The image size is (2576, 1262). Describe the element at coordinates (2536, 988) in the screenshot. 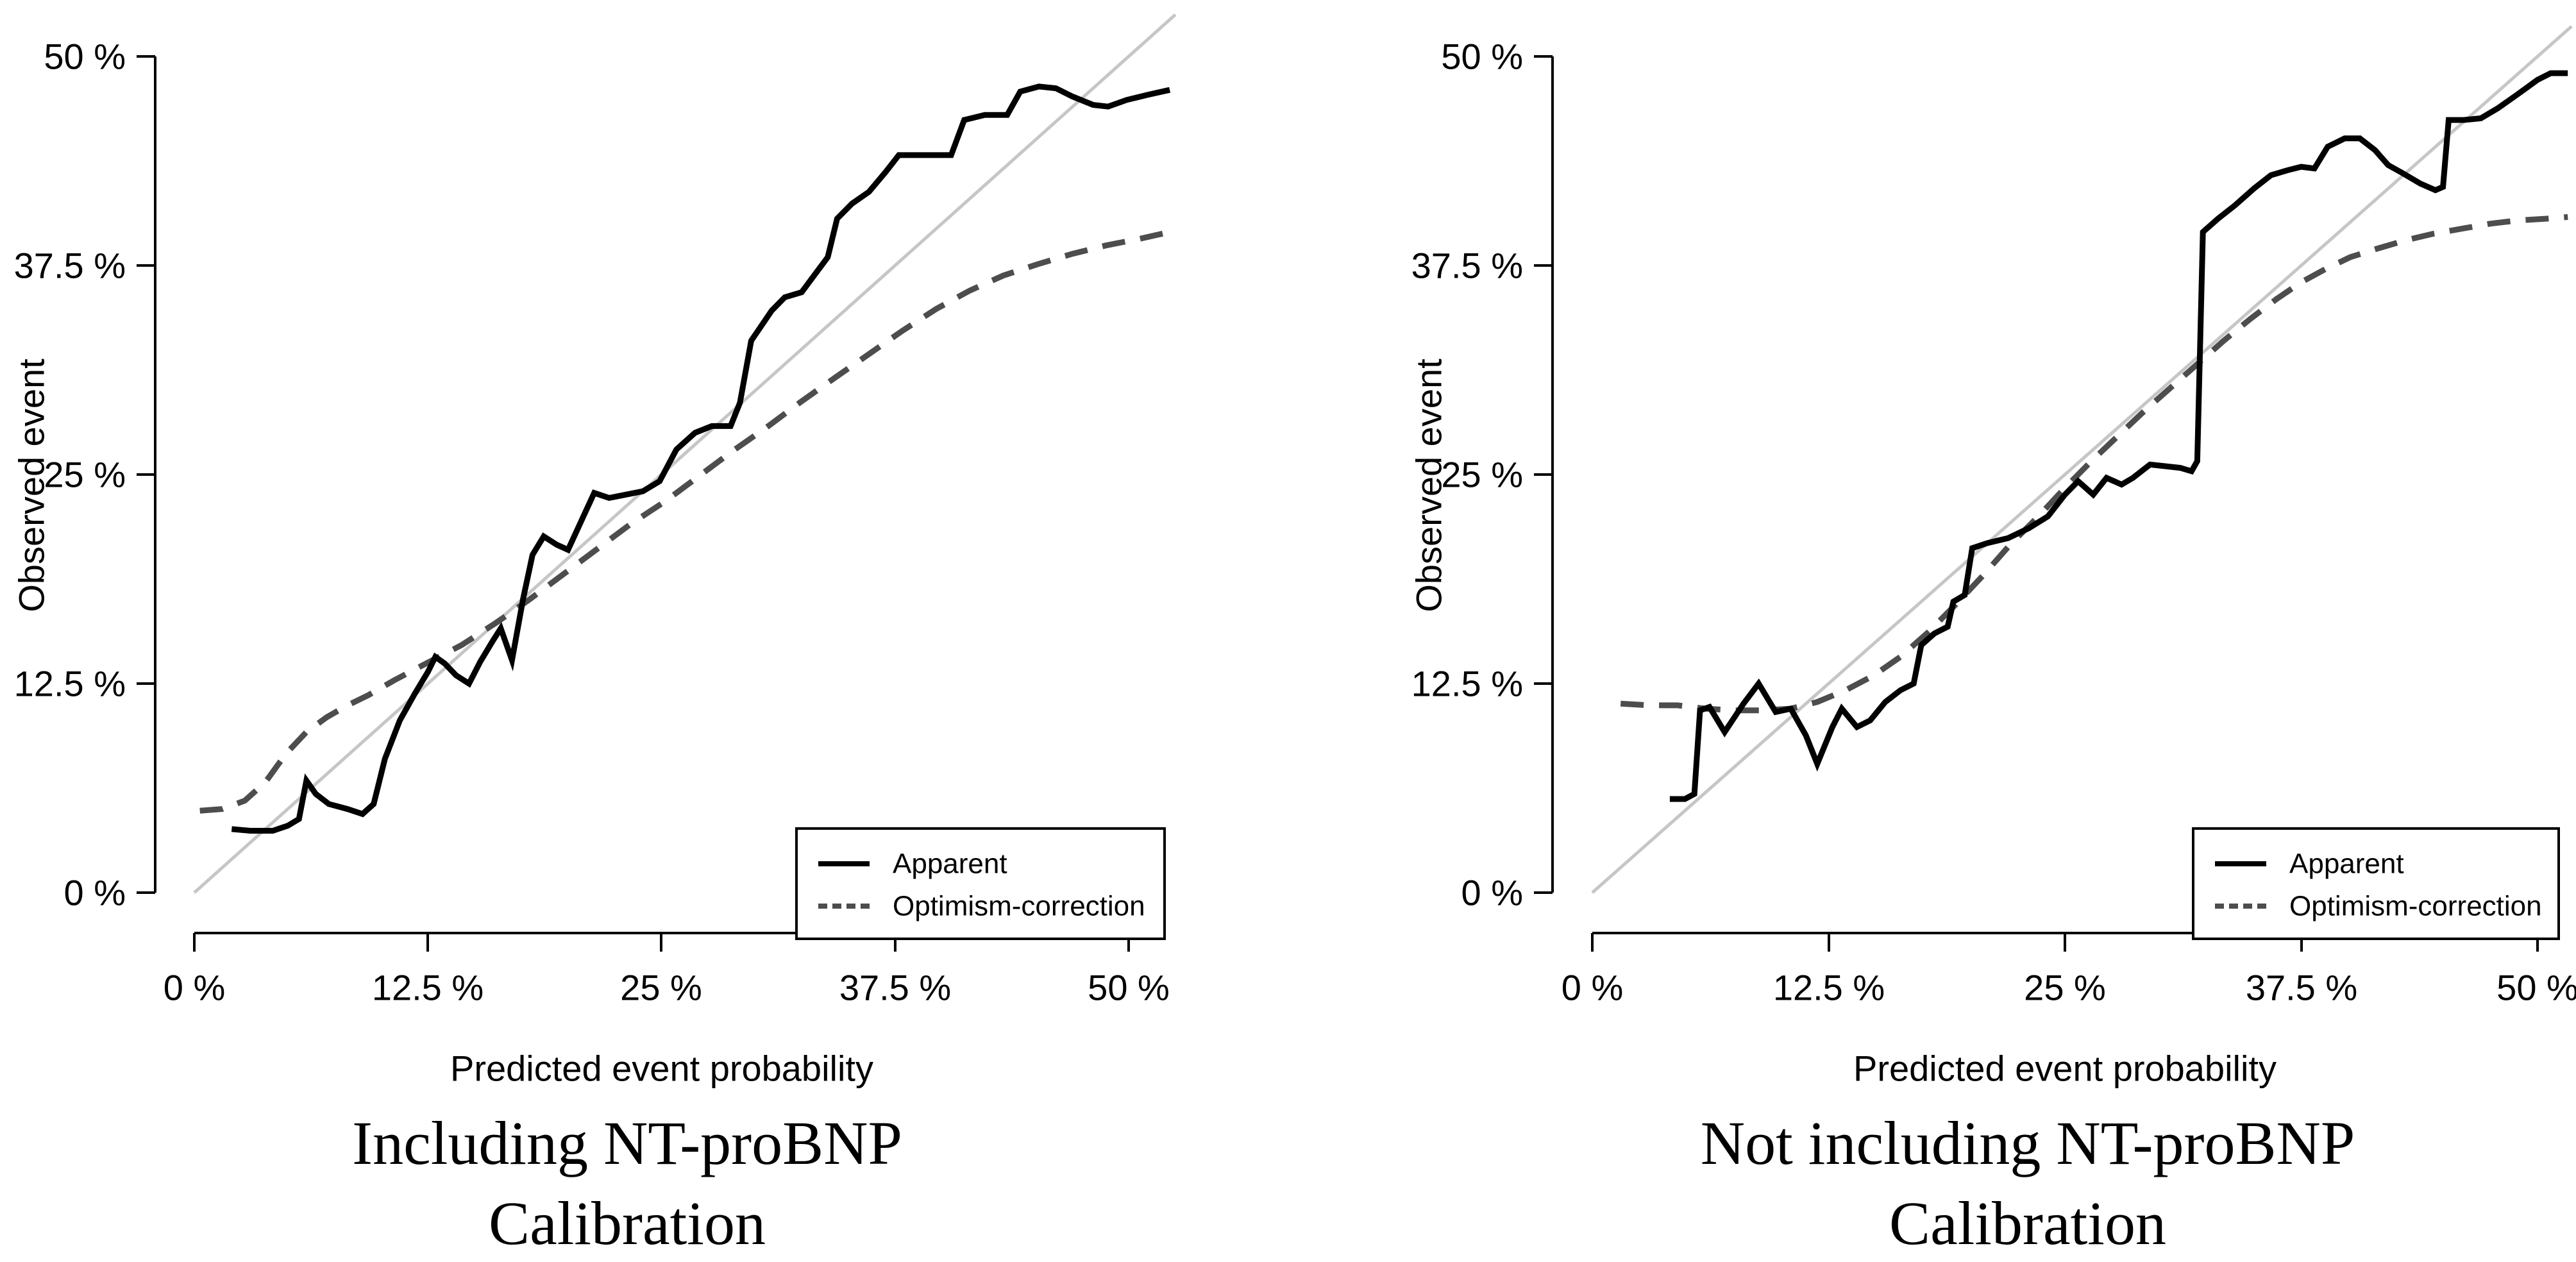

I see `right-x-tick-label: 50 %` at that location.